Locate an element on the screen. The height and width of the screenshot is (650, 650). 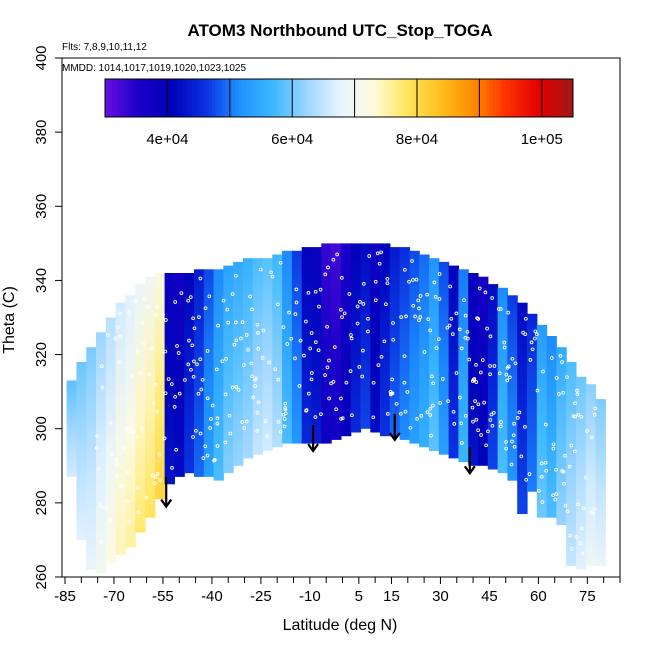
colorbar-tick-label: 4e+04 is located at coordinates (167, 139).